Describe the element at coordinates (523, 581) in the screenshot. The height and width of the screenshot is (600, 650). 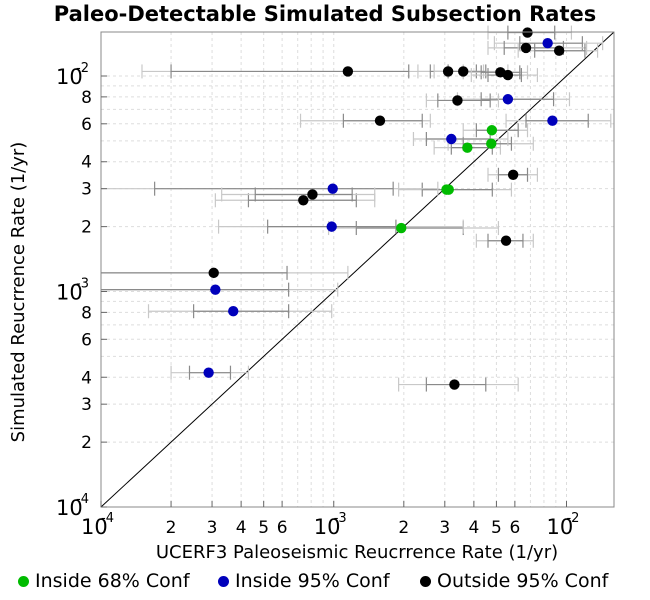
I see `legend-label: Outside 95% Conf` at that location.